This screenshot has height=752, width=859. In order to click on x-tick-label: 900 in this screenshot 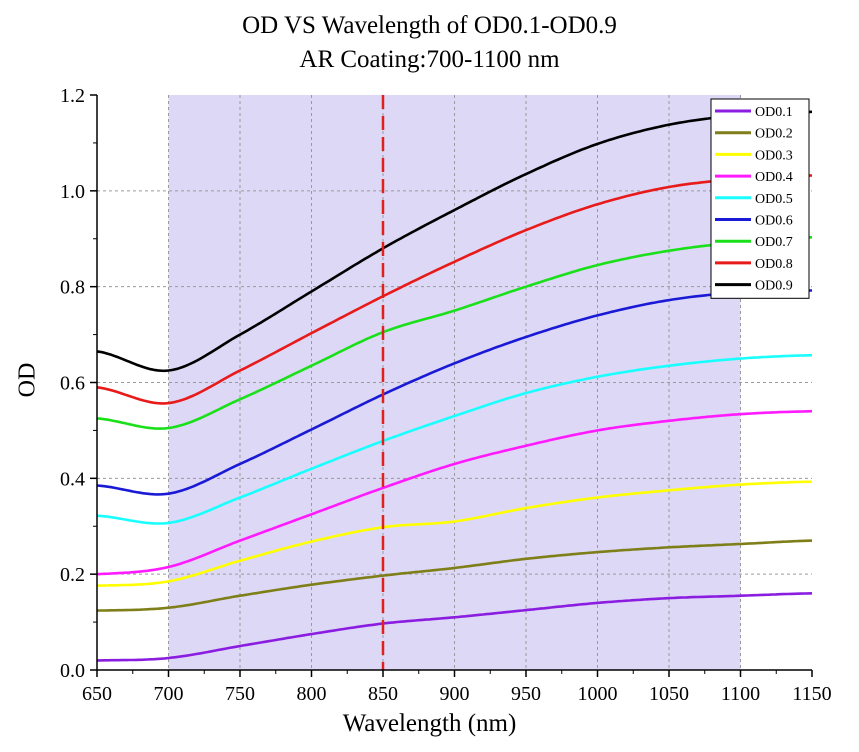, I will do `click(455, 694)`.